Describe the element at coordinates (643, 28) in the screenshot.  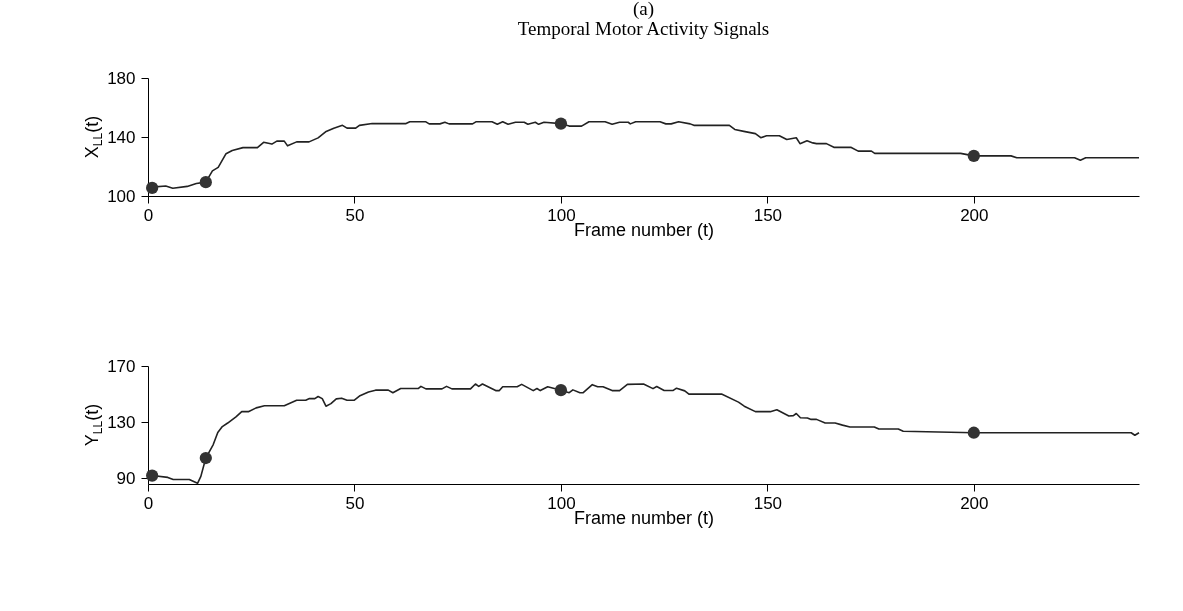
I see `chart-title: Temporal Motor Activity Signals` at that location.